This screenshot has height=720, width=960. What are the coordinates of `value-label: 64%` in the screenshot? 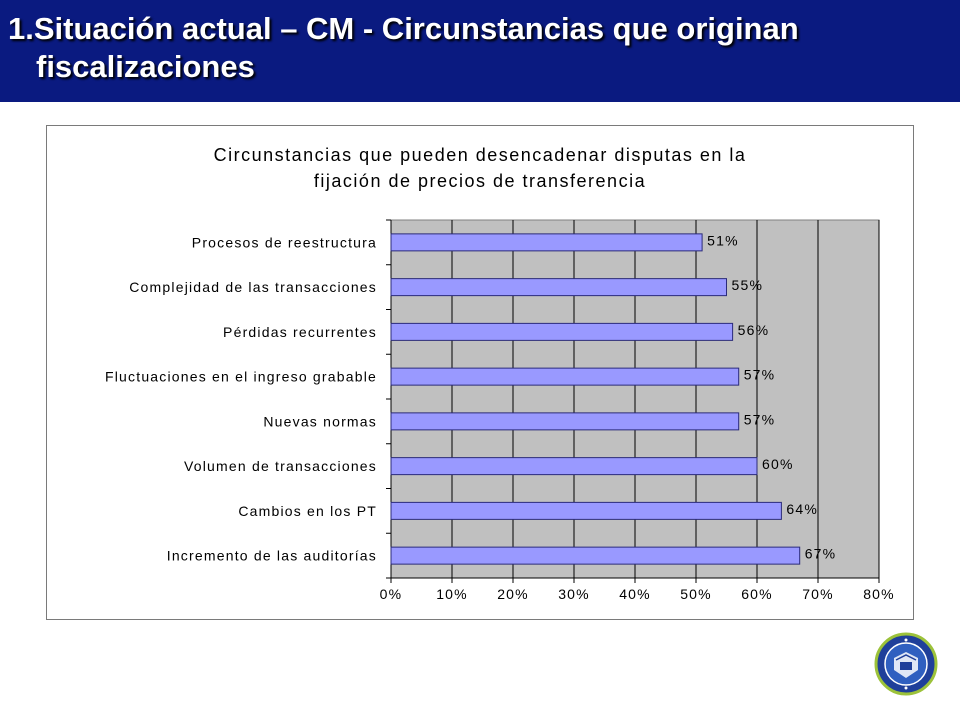 It's located at (802, 509).